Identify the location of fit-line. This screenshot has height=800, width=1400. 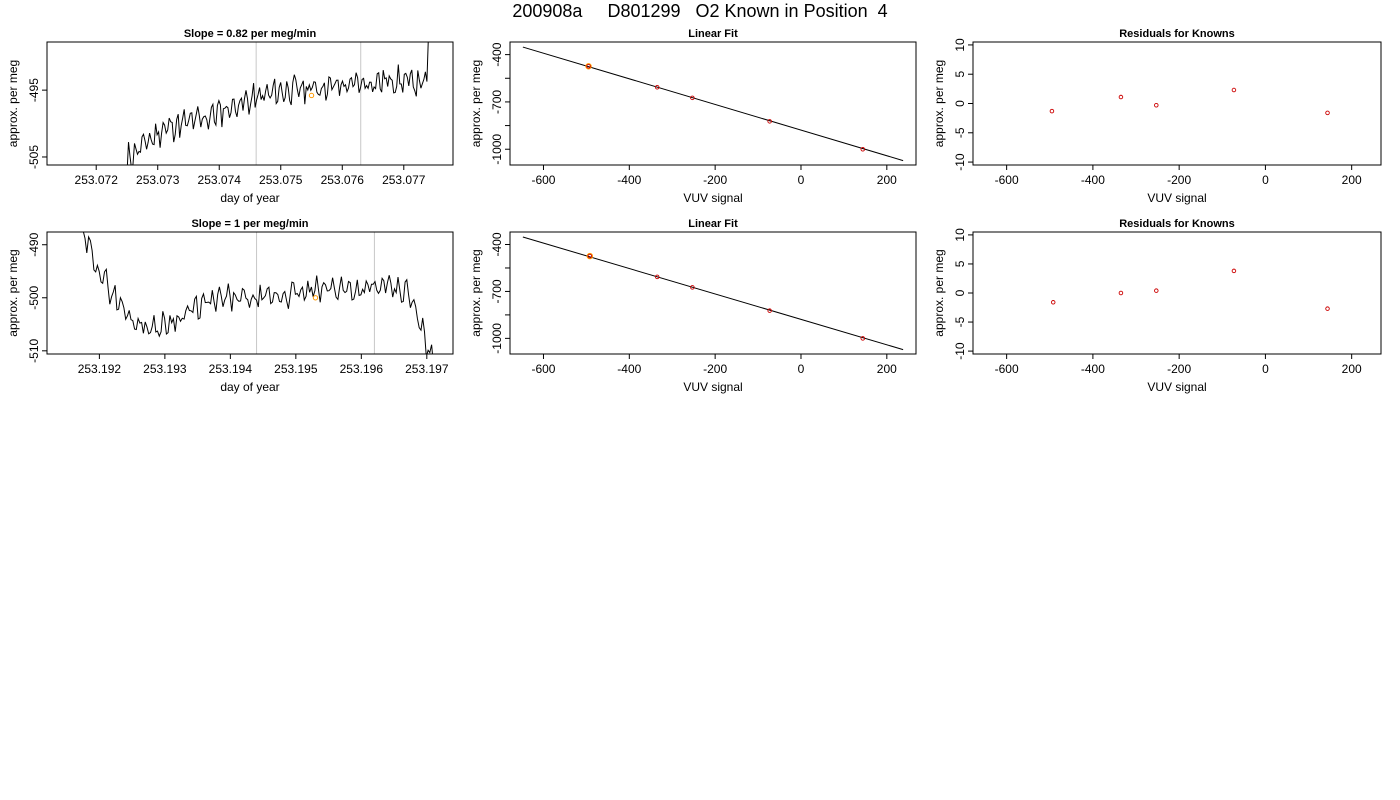
(713, 104).